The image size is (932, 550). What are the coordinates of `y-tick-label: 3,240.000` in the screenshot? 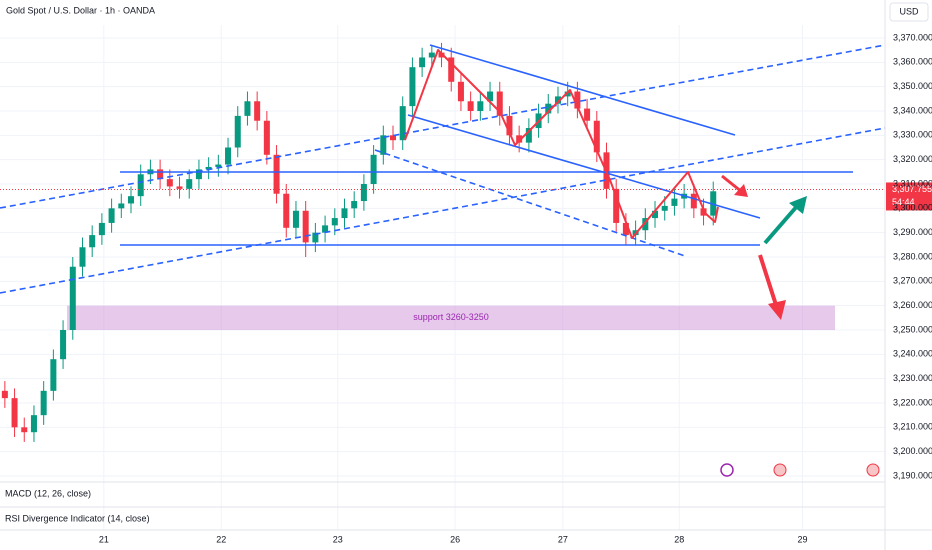 It's located at (912, 354).